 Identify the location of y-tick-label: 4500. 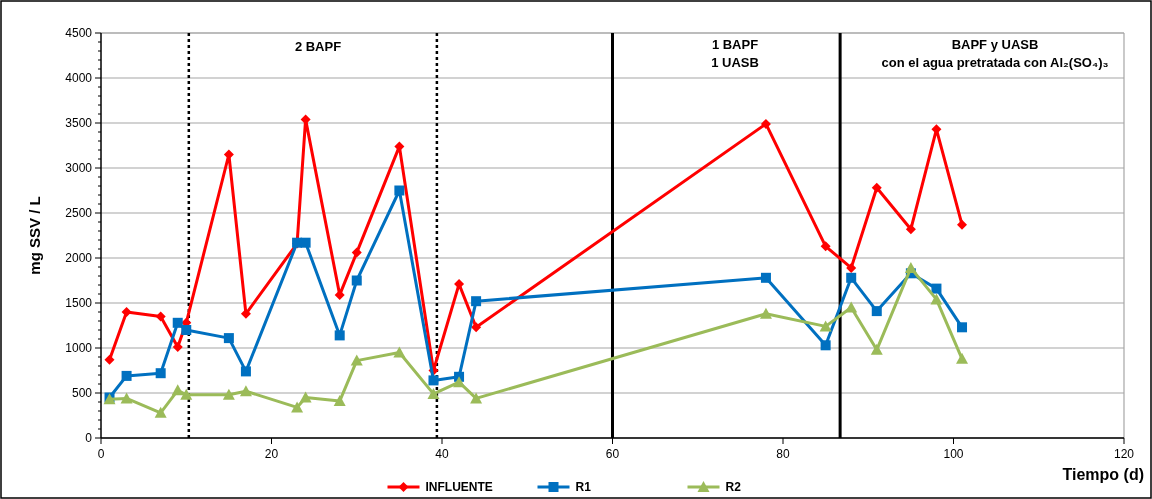
(79, 33).